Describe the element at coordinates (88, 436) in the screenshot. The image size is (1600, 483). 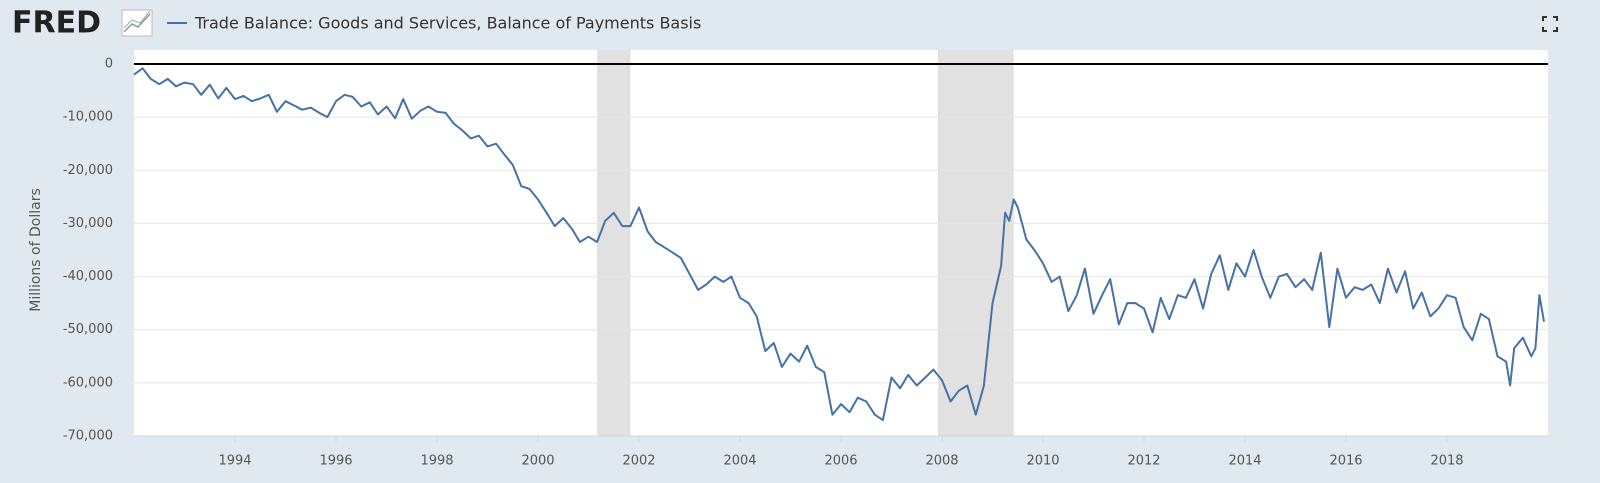
I see `y-tick-label: -70,000` at that location.